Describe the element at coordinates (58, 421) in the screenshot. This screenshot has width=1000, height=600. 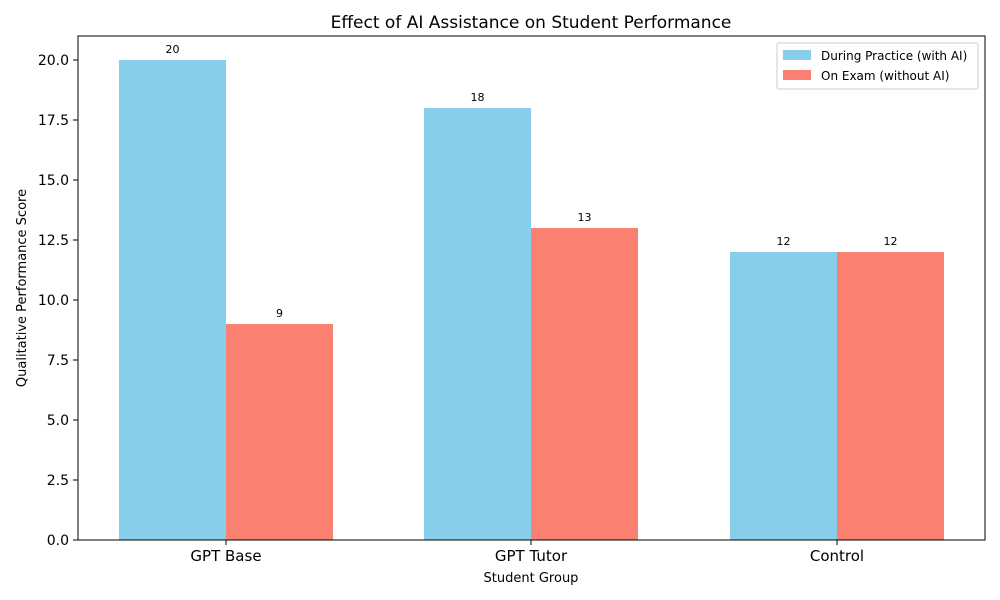
I see `y-tick-label: 5.0` at that location.